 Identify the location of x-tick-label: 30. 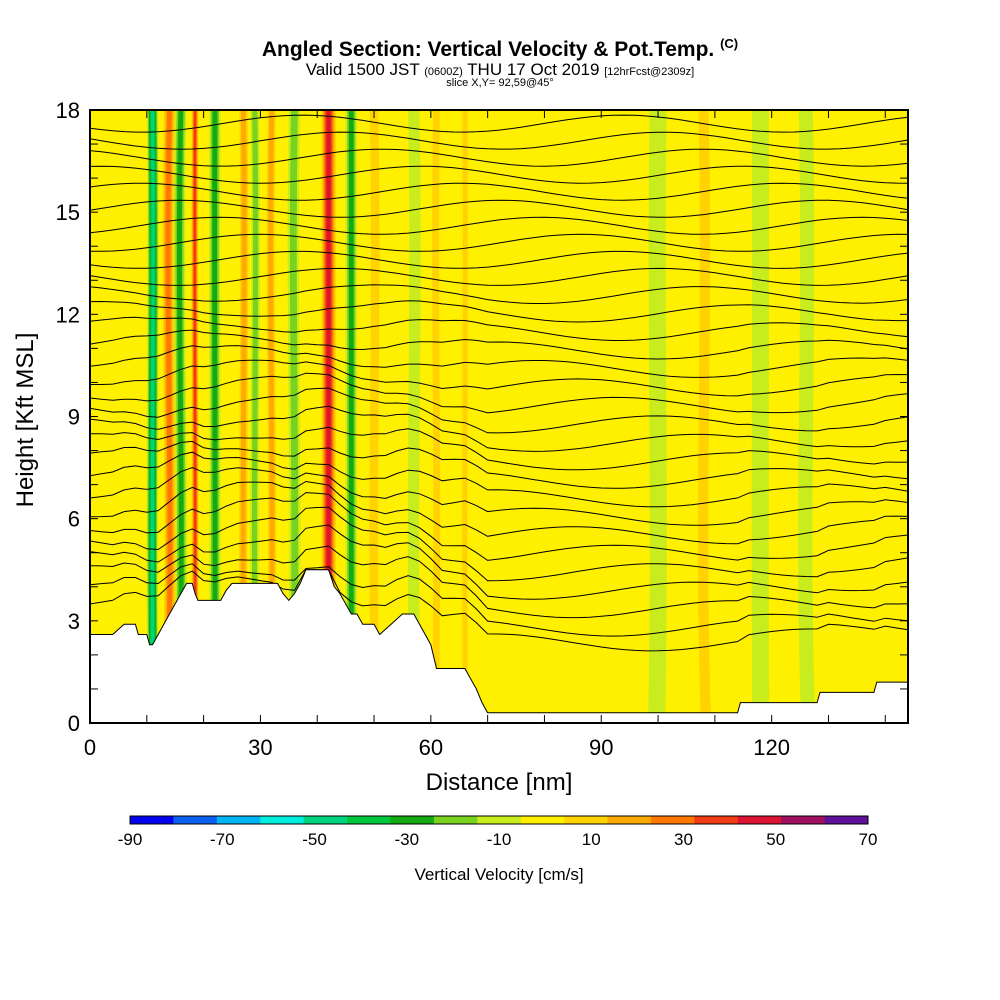
(260, 747).